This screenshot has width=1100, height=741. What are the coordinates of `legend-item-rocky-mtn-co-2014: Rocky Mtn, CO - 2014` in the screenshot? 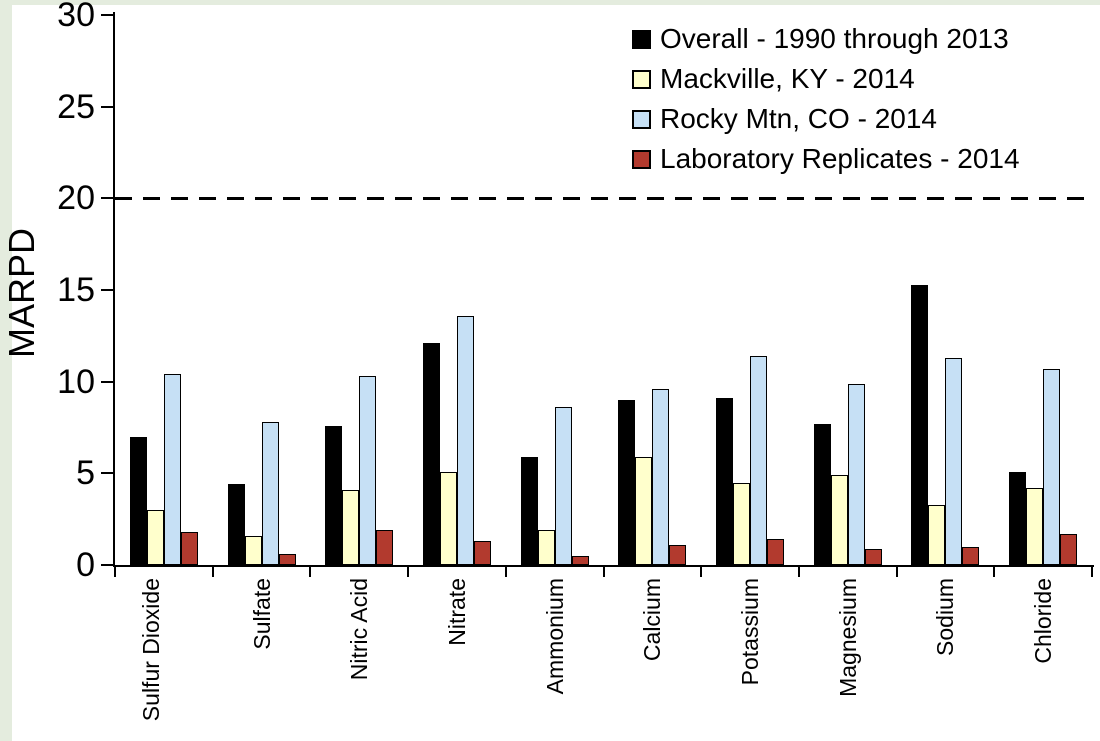 It's located at (826, 119).